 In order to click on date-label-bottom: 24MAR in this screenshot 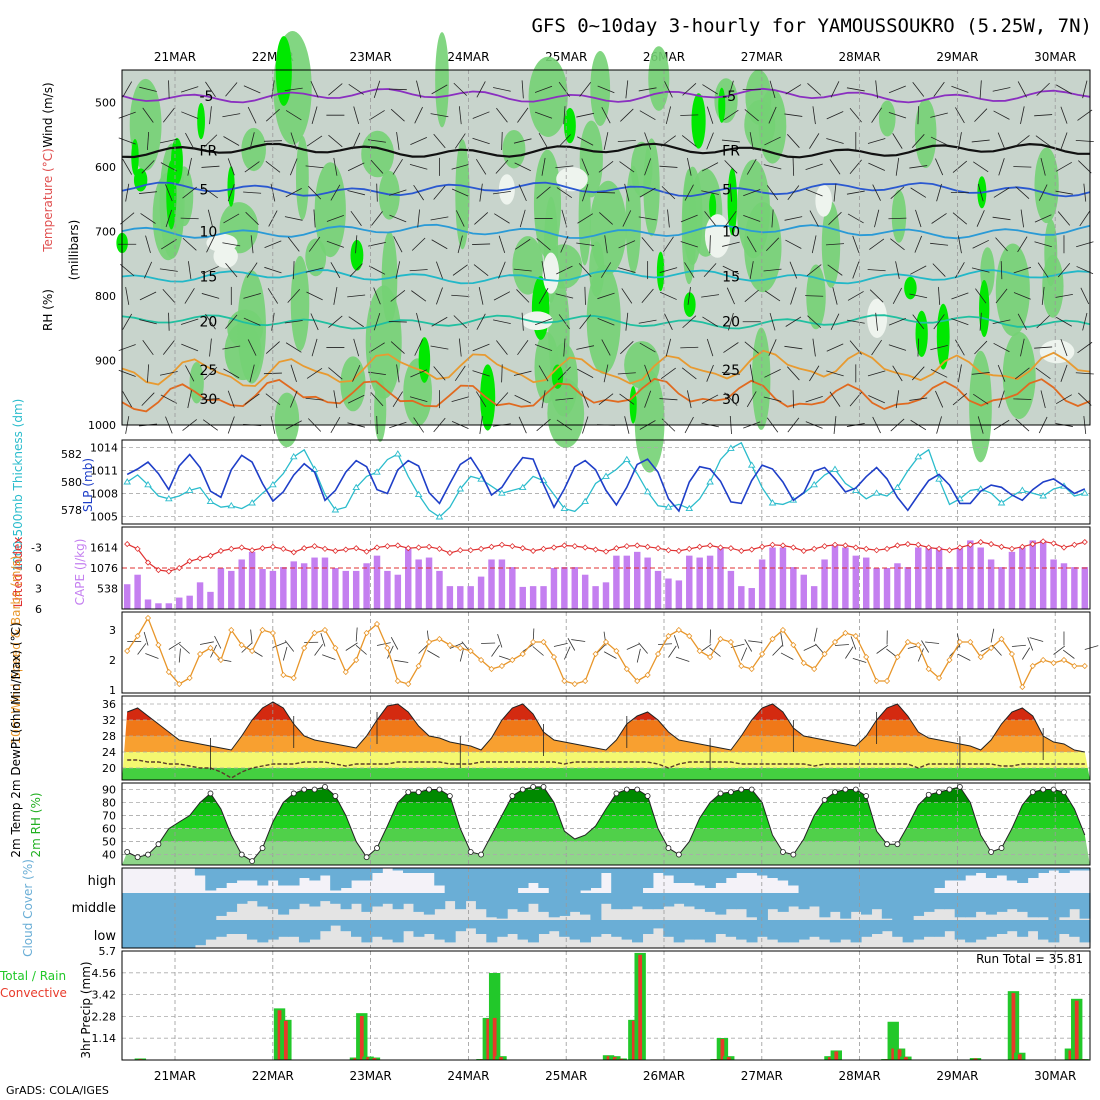, I will do `click(468, 1076)`.